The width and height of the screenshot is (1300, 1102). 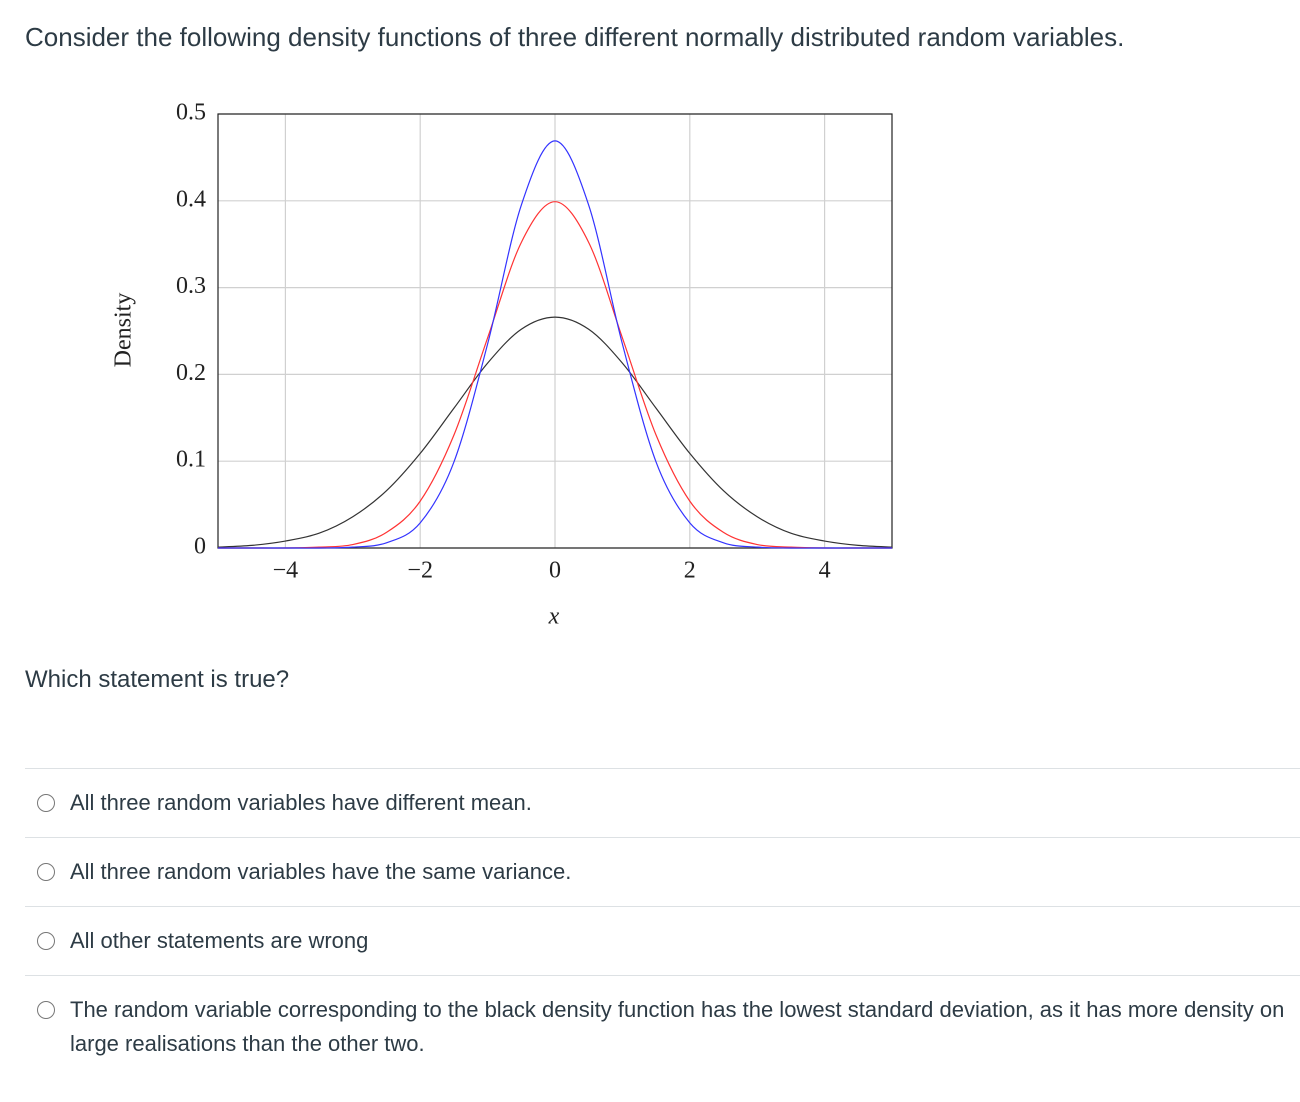 I want to click on y-axis-label: Density, so click(x=124, y=330).